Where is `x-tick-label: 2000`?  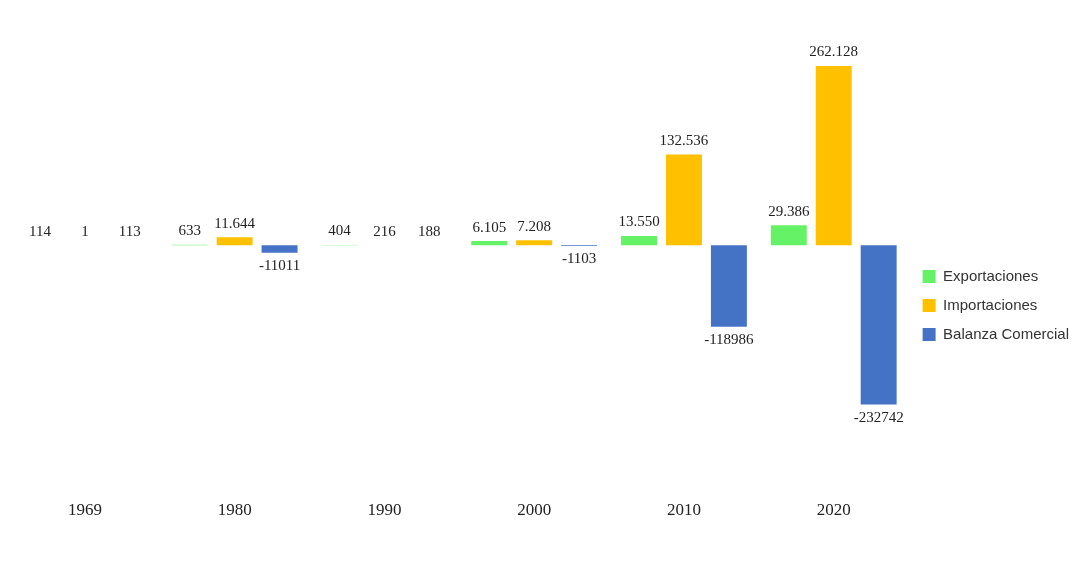 x-tick-label: 2000 is located at coordinates (534, 510).